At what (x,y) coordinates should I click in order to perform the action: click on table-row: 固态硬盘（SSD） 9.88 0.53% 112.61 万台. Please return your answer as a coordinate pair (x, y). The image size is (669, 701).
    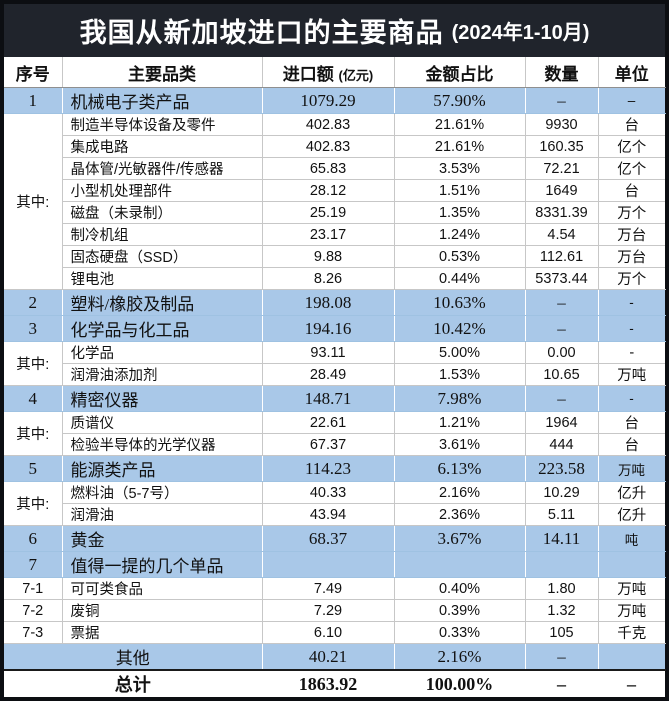
    Looking at the image, I should click on (334, 256).